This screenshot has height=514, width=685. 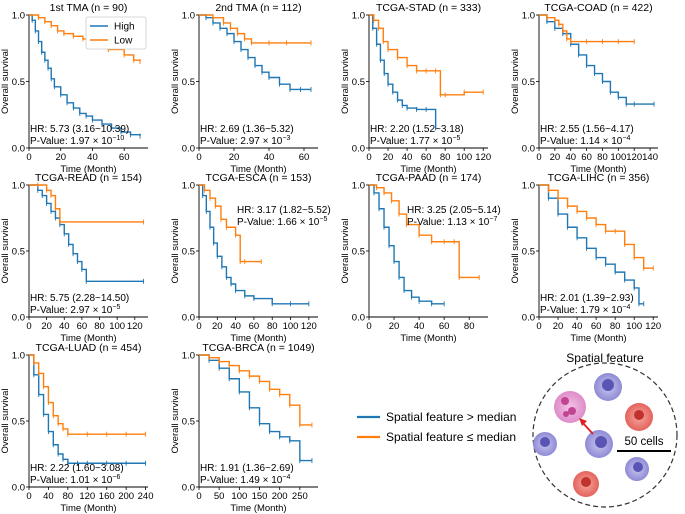 I want to click on interaction-arrow-head, so click(x=583, y=422).